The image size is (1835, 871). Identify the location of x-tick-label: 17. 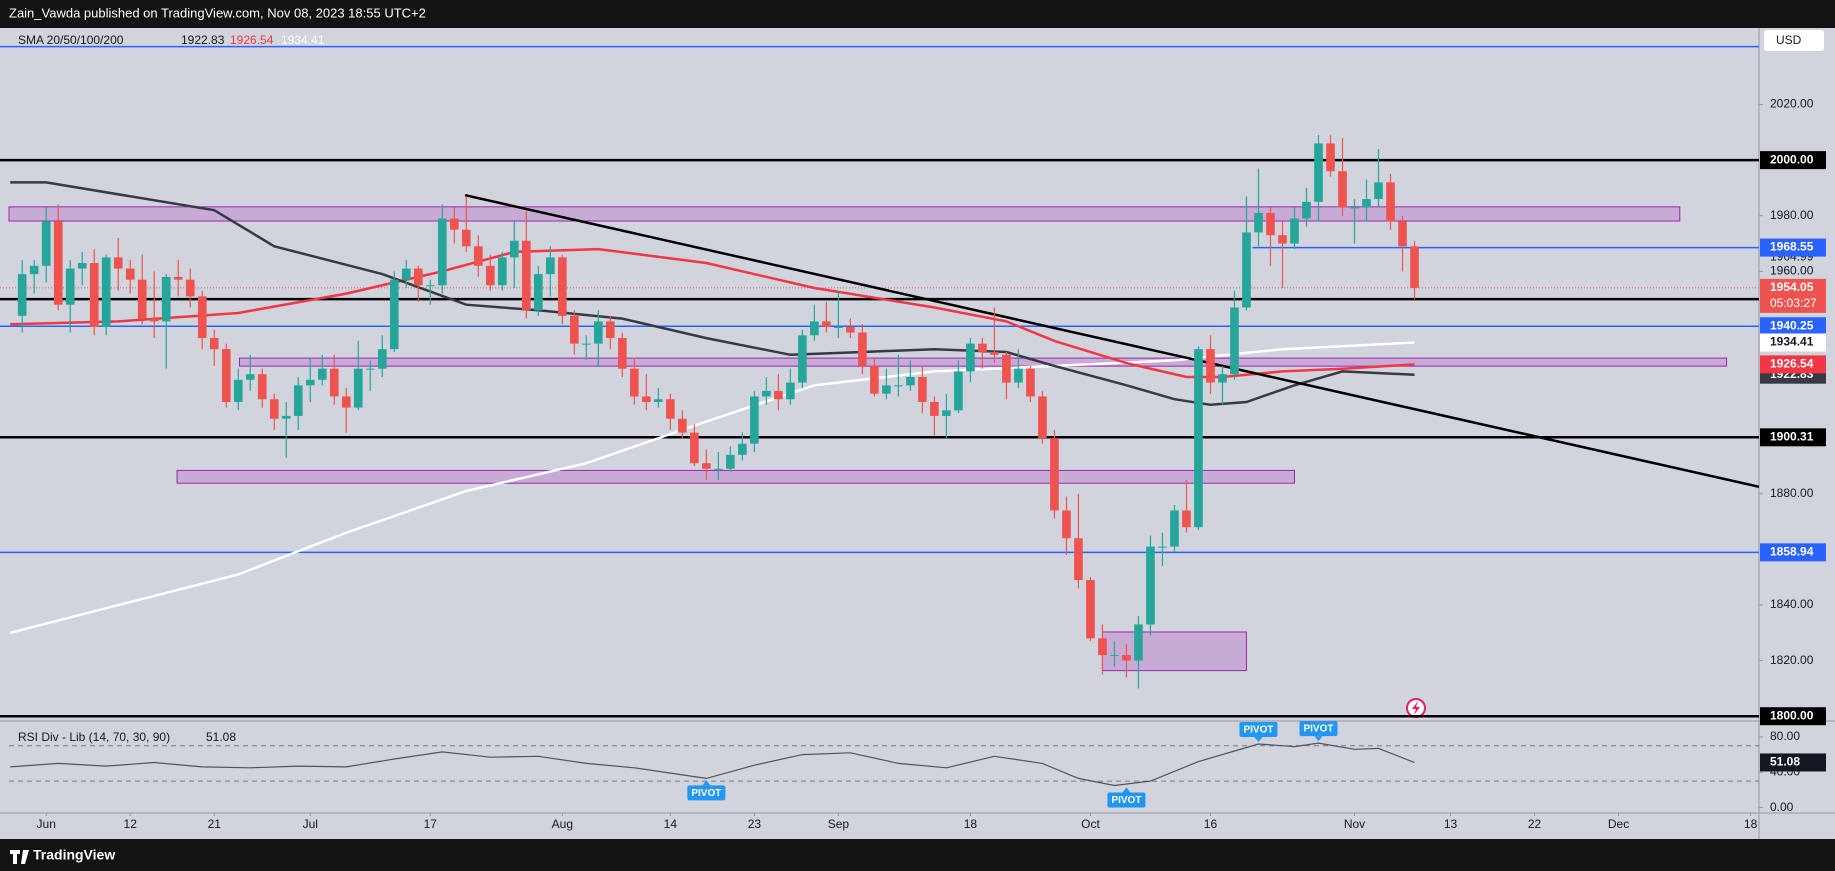
(431, 824).